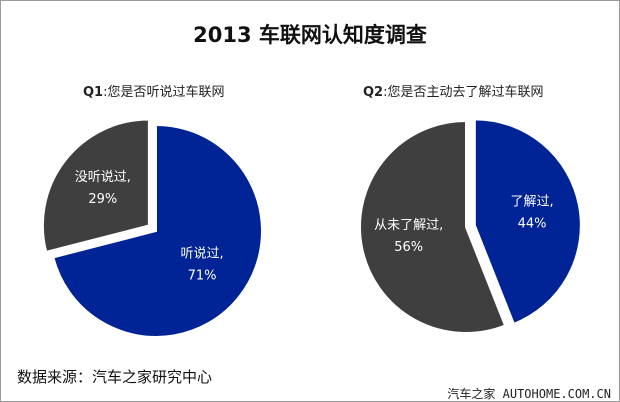 The width and height of the screenshot is (620, 402). What do you see at coordinates (164, 92) in the screenshot?
I see `q1-text: :您是否听说过车联网` at bounding box center [164, 92].